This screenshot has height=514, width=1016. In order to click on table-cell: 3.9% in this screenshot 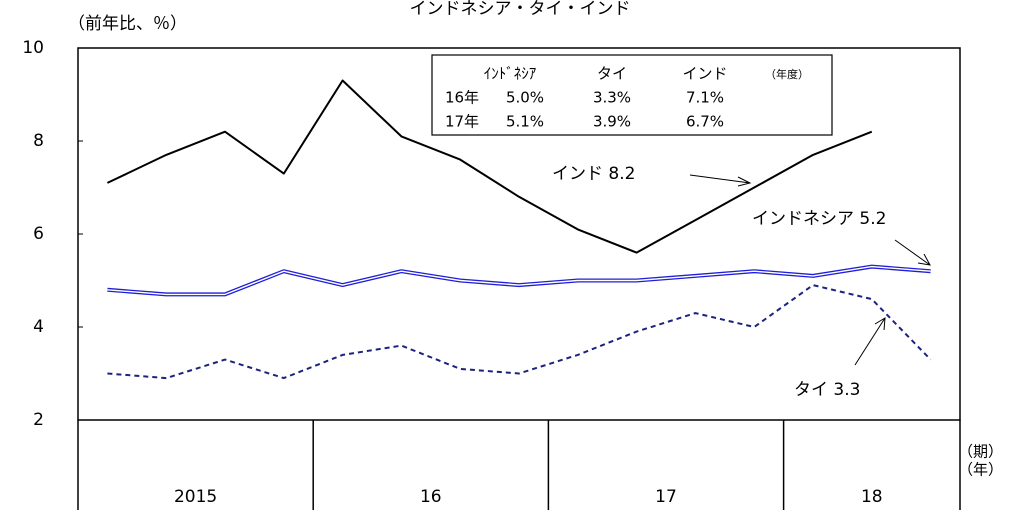, I will do `click(612, 122)`.